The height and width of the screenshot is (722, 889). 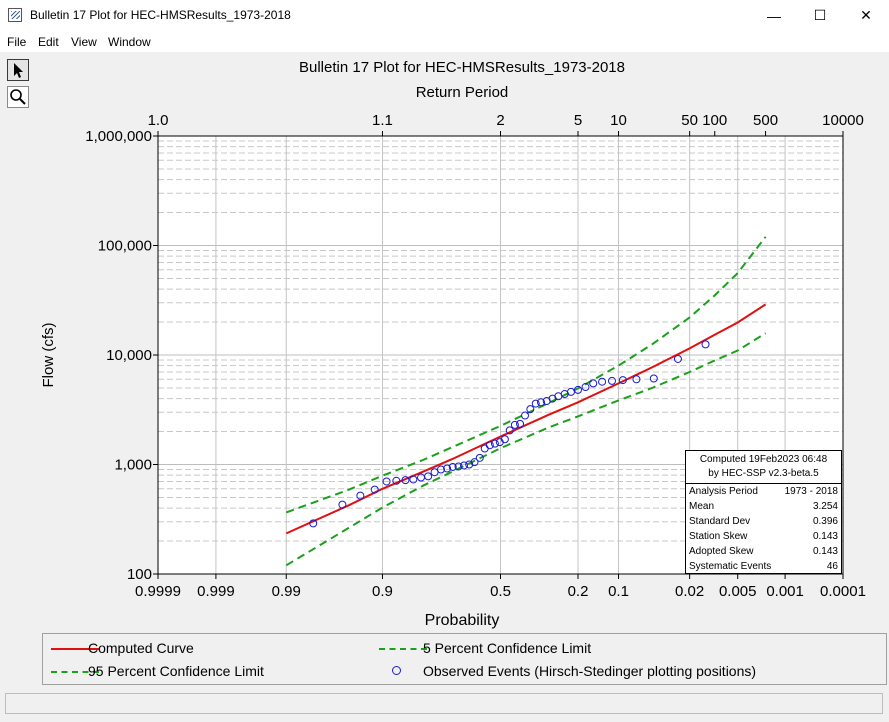 What do you see at coordinates (763, 536) in the screenshot?
I see `stats-row: Station Skew 0.143` at bounding box center [763, 536].